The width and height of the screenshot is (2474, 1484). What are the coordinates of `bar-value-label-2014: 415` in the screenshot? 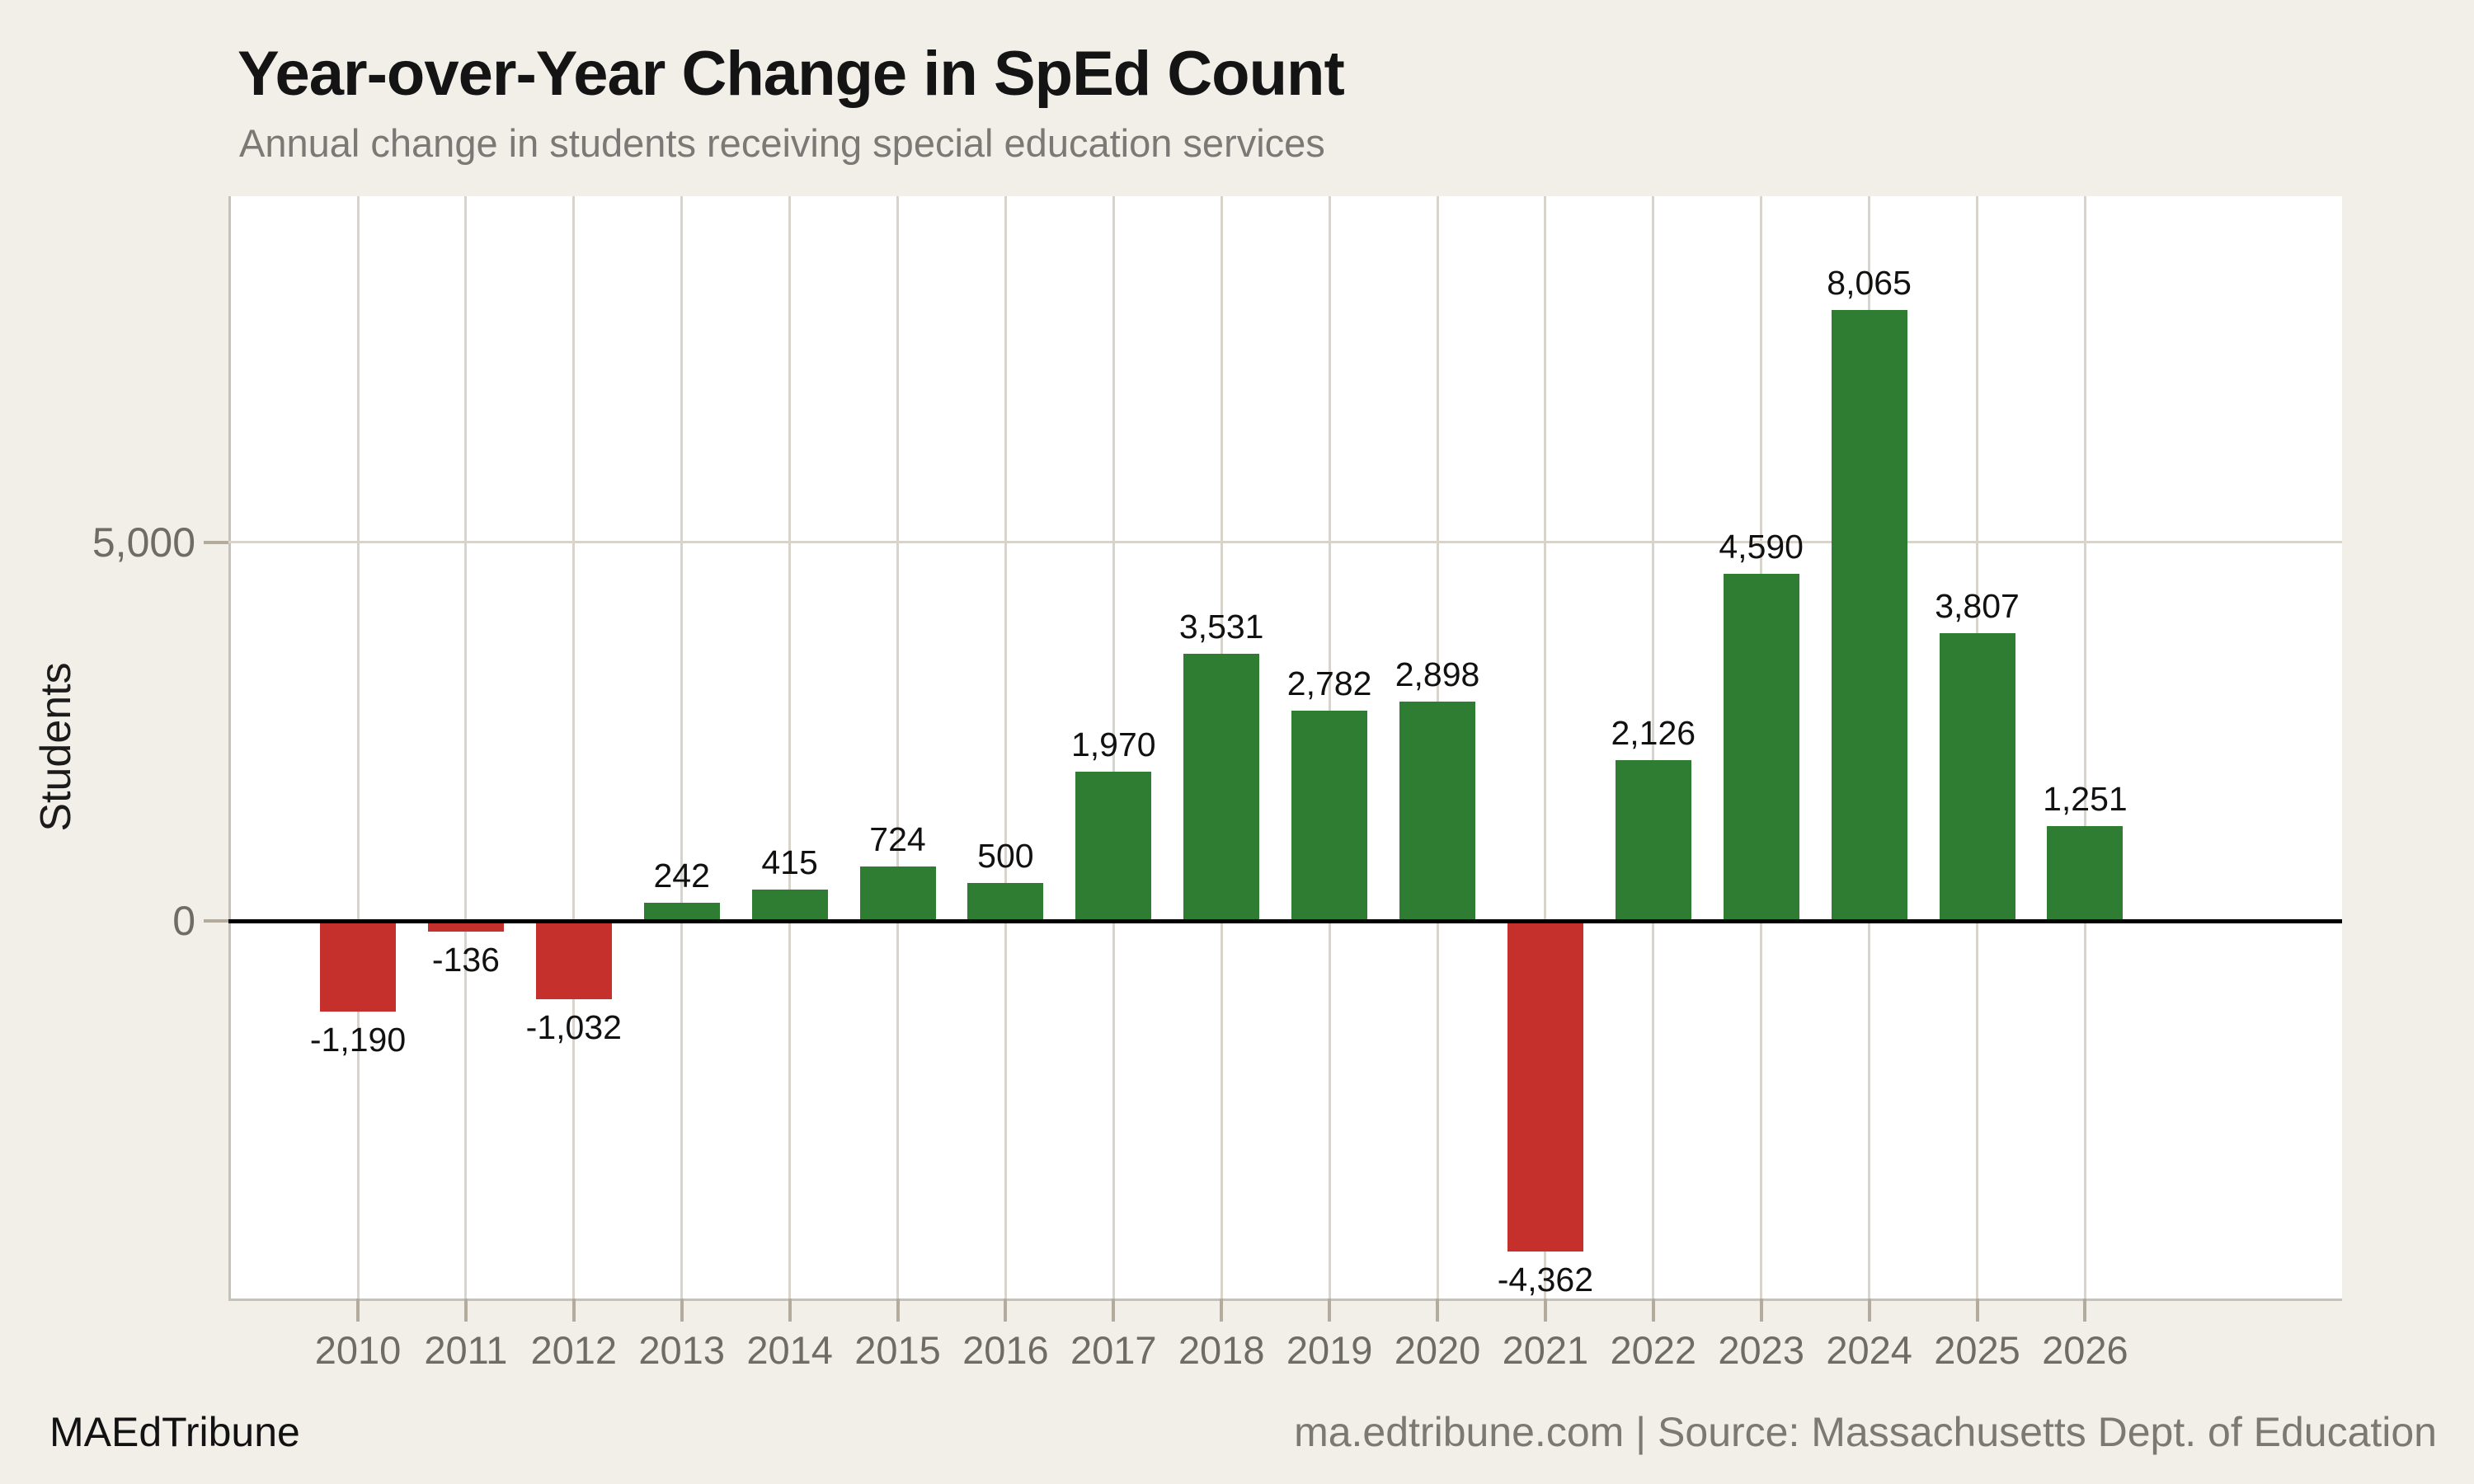 It's located at (789, 863).